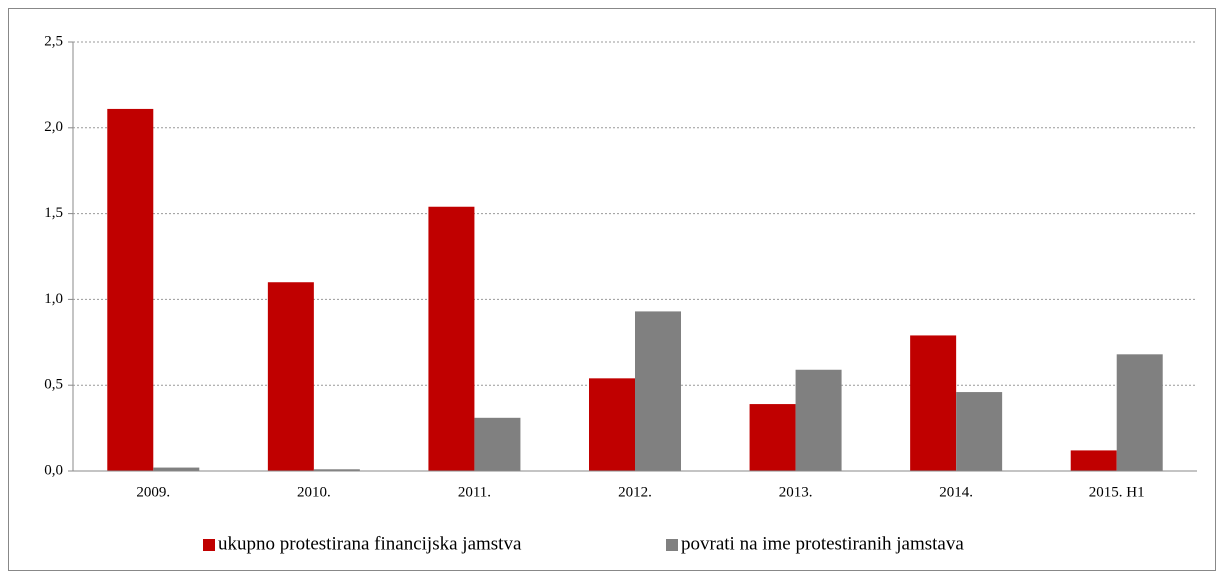 Image resolution: width=1217 pixels, height=572 pixels. What do you see at coordinates (53, 213) in the screenshot?
I see `y-tick-label: 1,5` at bounding box center [53, 213].